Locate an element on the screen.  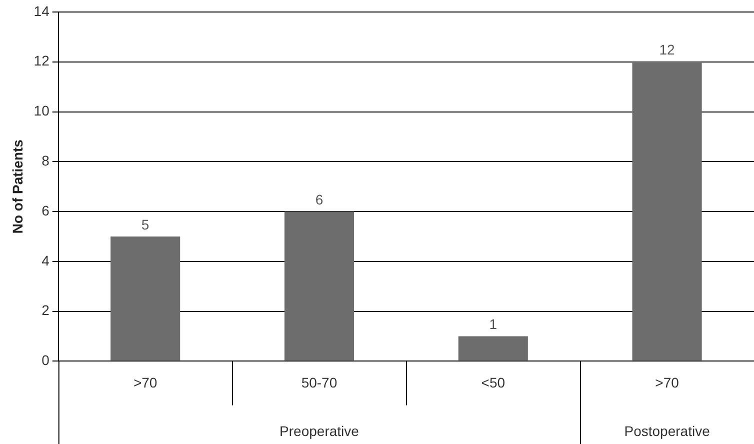
y-tick-label: 8 is located at coordinates (46, 160).